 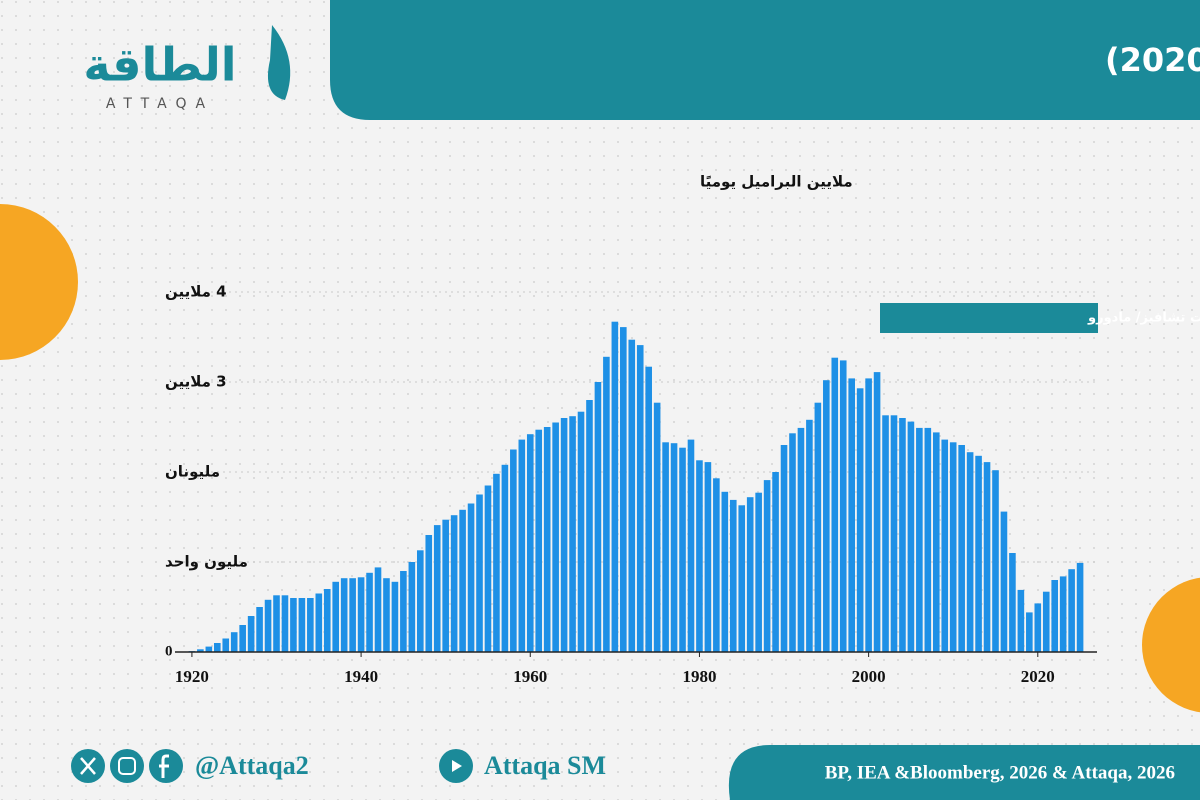 I want to click on annotation: حكومات تشافيز/ مادورو, so click(x=1143, y=318).